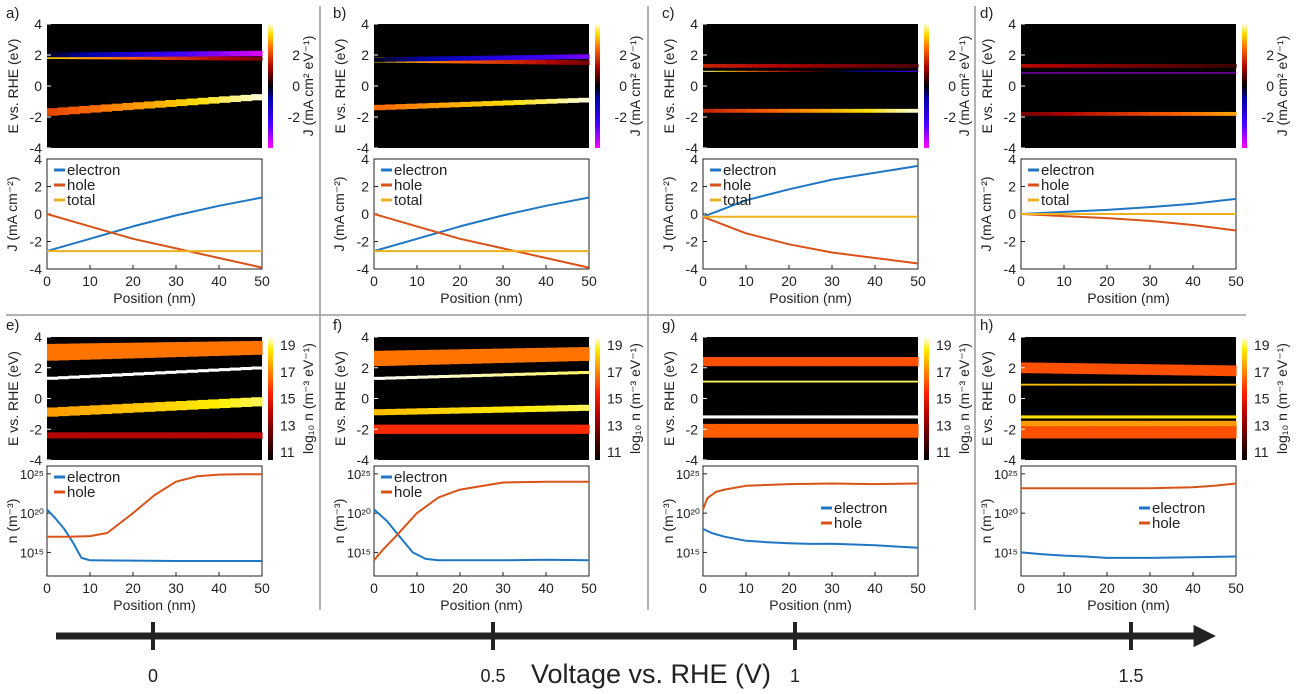 Image resolution: width=1305 pixels, height=694 pixels. What do you see at coordinates (950, 117) in the screenshot?
I see `colorbar-tick-label: -2` at bounding box center [950, 117].